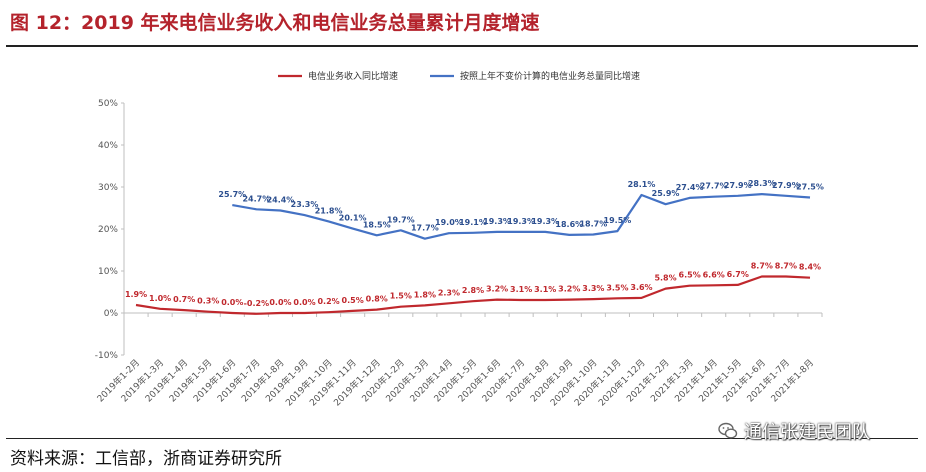  I want to click on wechat-icon, so click(728, 430).